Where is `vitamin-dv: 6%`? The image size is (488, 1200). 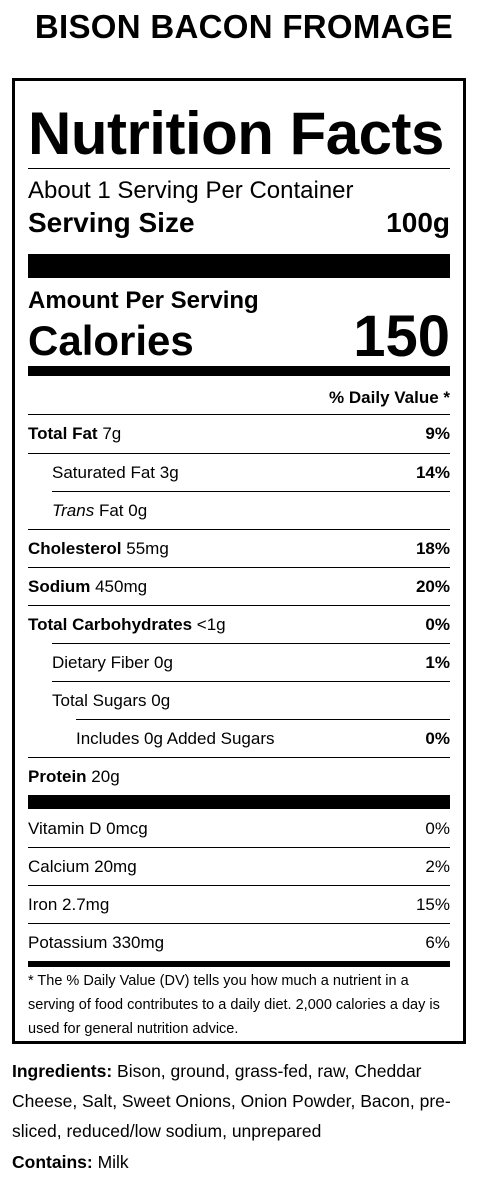 vitamin-dv: 6% is located at coordinates (437, 942).